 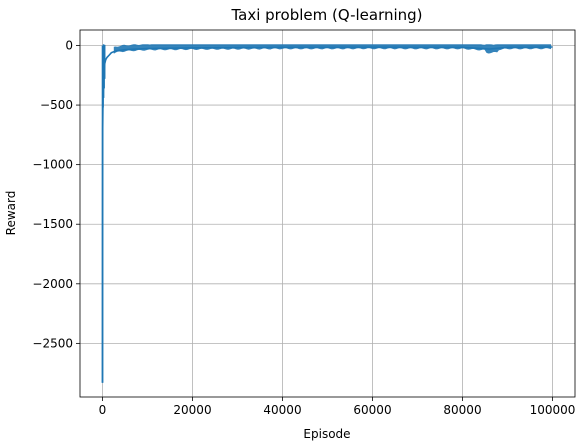 What do you see at coordinates (326, 15) in the screenshot?
I see `chart-title: Taxi problem (Q-learning)` at bounding box center [326, 15].